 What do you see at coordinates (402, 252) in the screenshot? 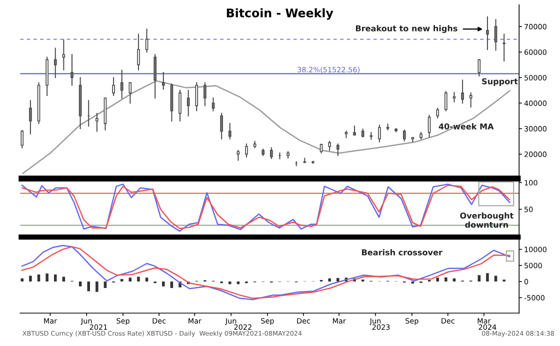
I see `annotation: Bearish crossover` at bounding box center [402, 252].